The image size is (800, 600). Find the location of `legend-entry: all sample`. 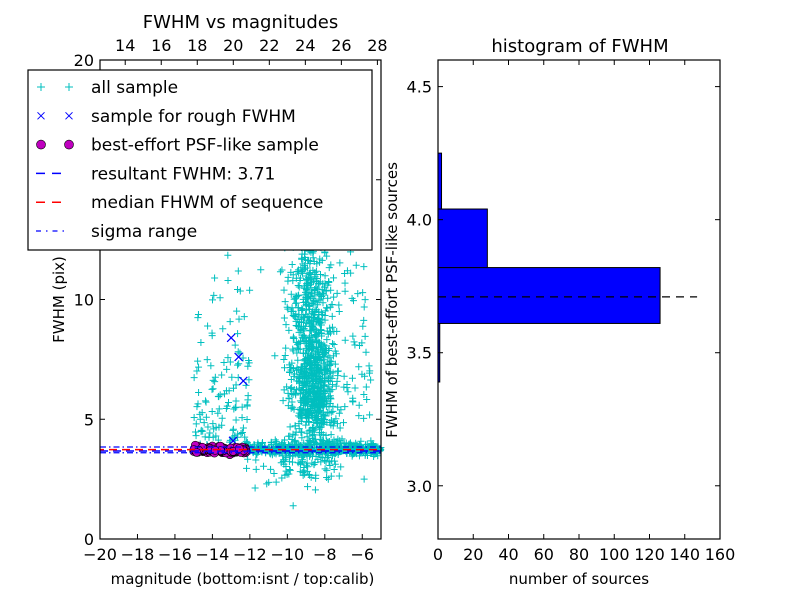

legend-entry: all sample is located at coordinates (107, 88).